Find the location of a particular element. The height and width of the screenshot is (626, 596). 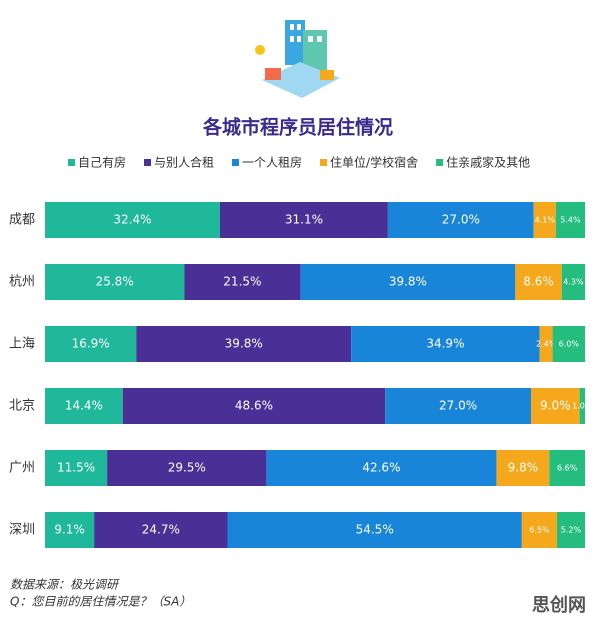

value-label: 9.1% is located at coordinates (69, 530).